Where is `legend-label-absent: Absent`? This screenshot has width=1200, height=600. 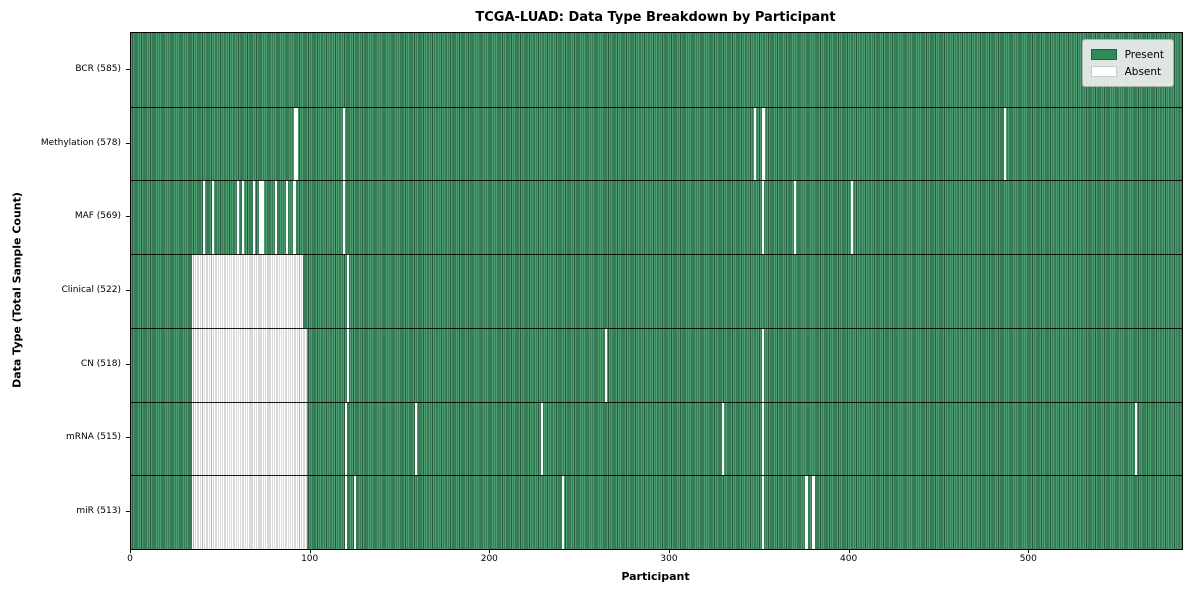 legend-label-absent: Absent is located at coordinates (1143, 71).